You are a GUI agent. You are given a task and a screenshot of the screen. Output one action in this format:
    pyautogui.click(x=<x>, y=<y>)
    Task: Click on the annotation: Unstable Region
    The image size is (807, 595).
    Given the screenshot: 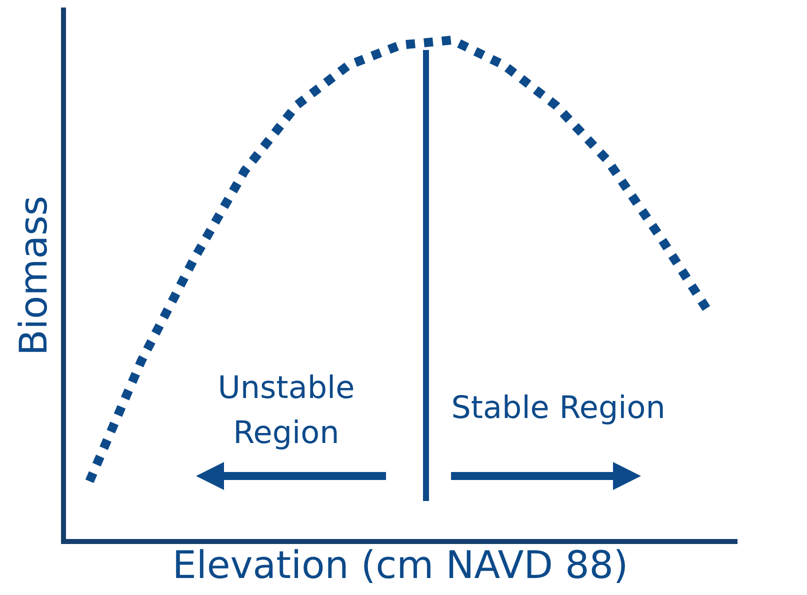 What is the action you would take?
    pyautogui.click(x=286, y=411)
    